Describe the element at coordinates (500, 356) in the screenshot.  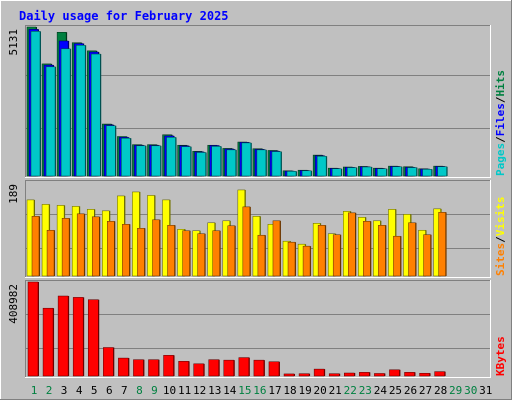
I see `legend: KBytes` at that location.